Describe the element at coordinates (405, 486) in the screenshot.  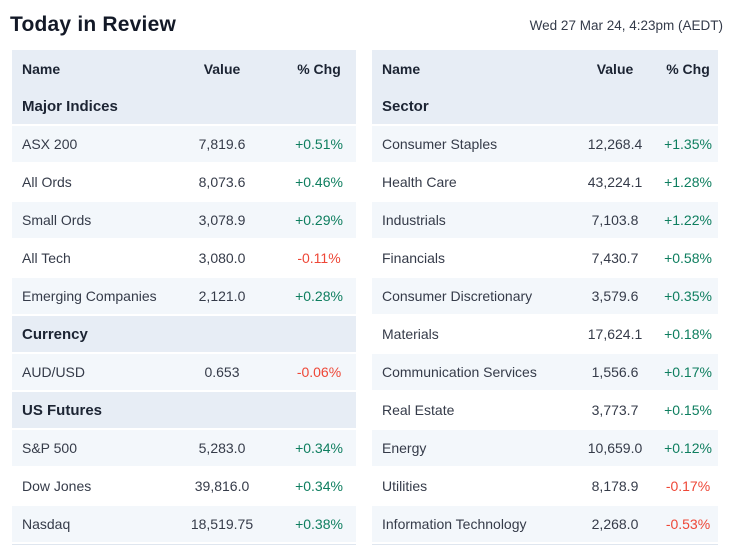
I see `row-name: Utilities` at that location.